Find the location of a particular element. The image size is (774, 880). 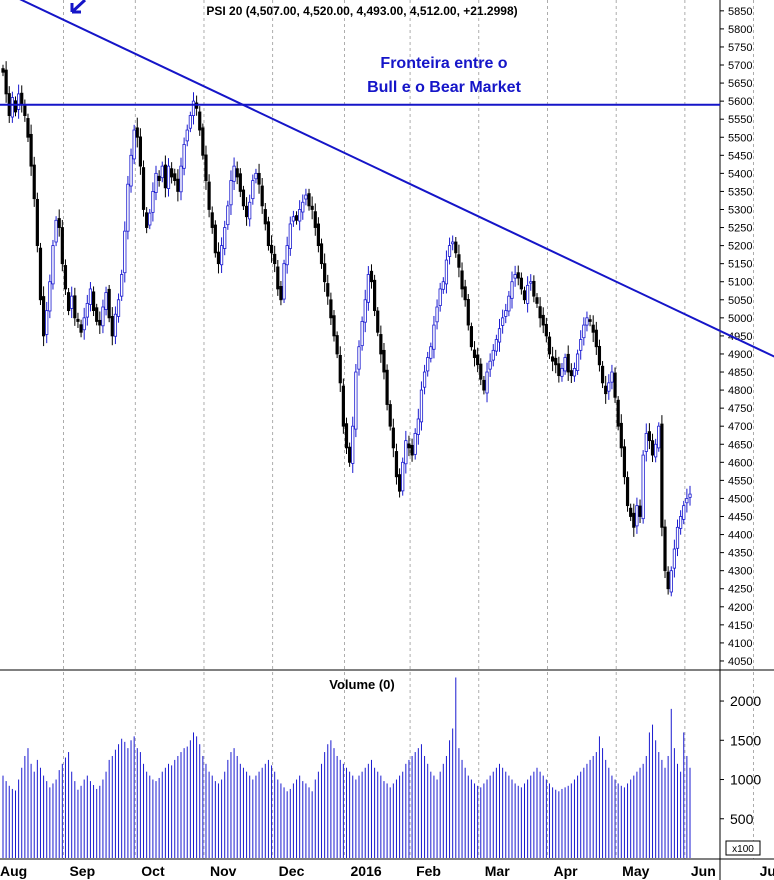

y-tick-label: 4100 is located at coordinates (740, 644).